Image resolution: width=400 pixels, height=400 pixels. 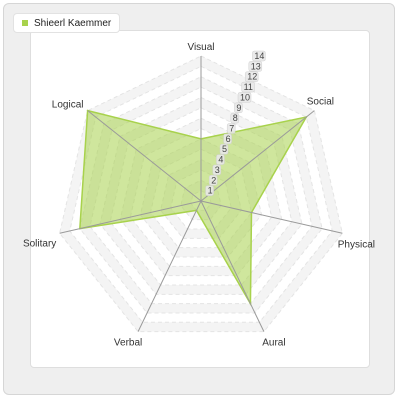 I want to click on tick-label-8: 8, so click(x=235, y=118).